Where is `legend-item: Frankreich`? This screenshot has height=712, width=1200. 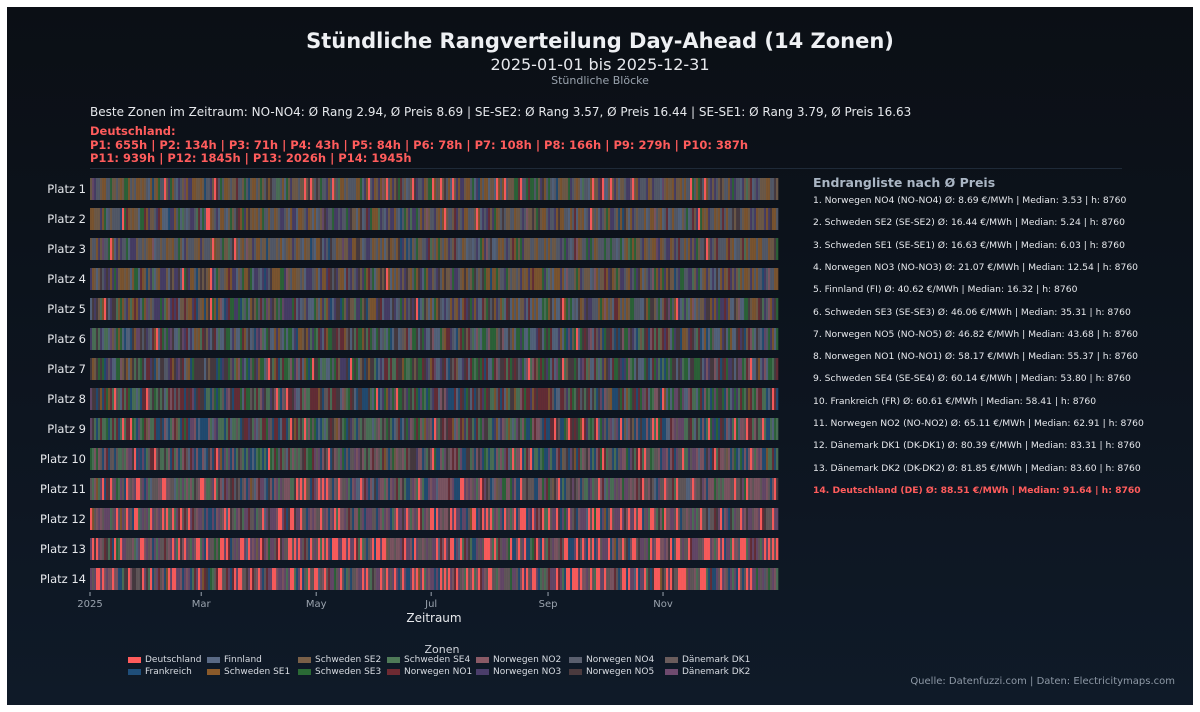
legend-item: Frankreich is located at coordinates (160, 672).